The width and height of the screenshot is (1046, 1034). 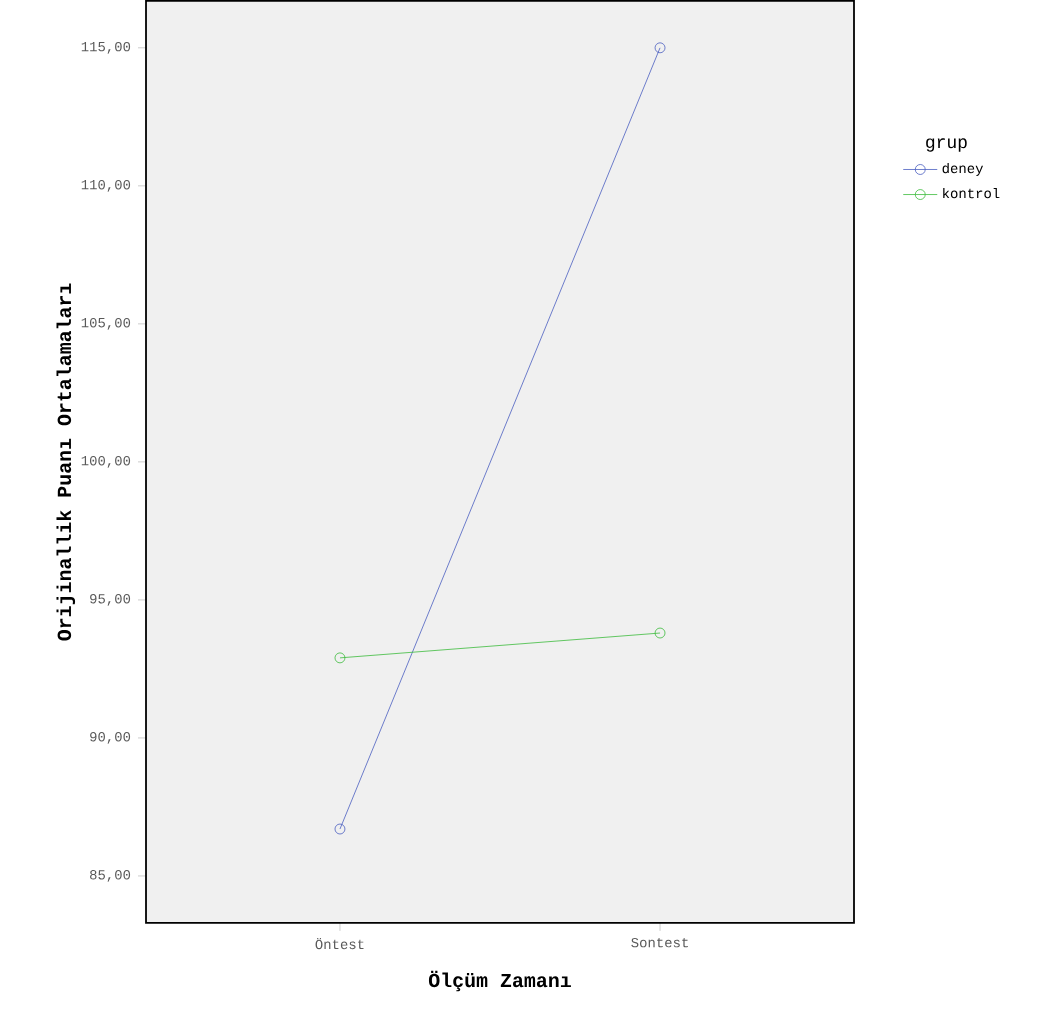 What do you see at coordinates (66, 461) in the screenshot?
I see `y-axis-title: Orijinallik Puanı Ortalamaları` at bounding box center [66, 461].